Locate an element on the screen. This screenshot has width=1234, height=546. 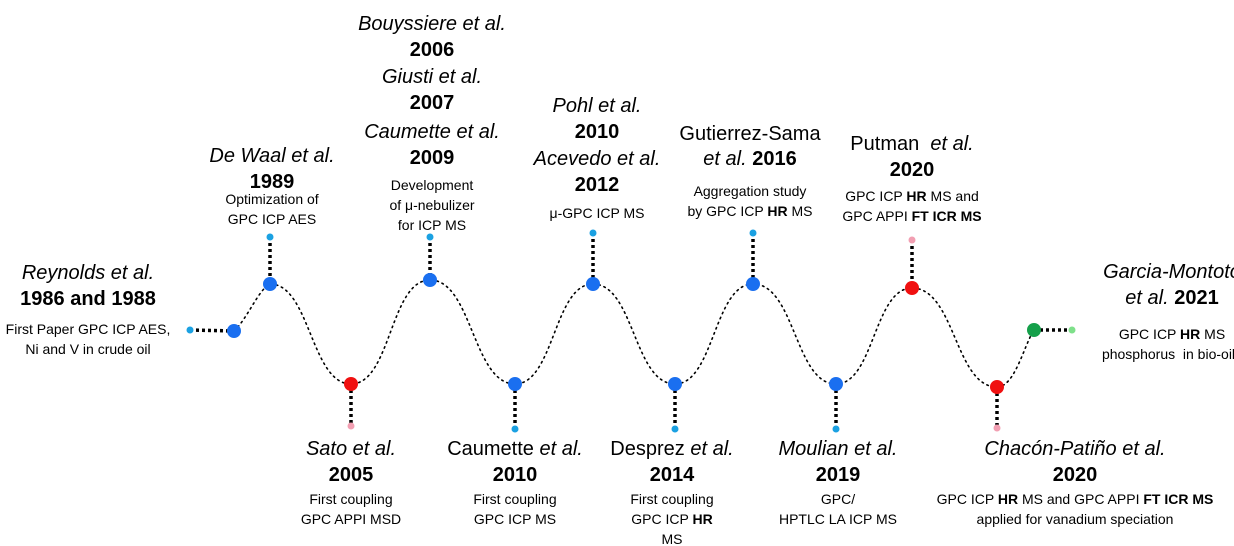
text-segment: MS and GPC APPI is located at coordinates (1080, 499).